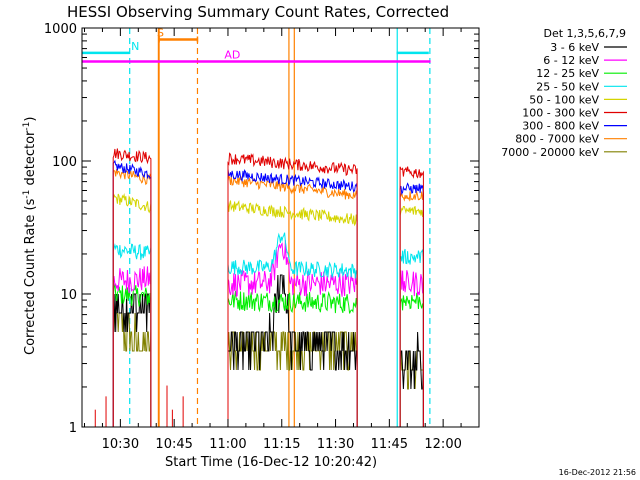 Image resolution: width=640 pixels, height=480 pixels. What do you see at coordinates (597, 472) in the screenshot?
I see `footer-timestamp: 16-Dec-2012 21:56` at bounding box center [597, 472].